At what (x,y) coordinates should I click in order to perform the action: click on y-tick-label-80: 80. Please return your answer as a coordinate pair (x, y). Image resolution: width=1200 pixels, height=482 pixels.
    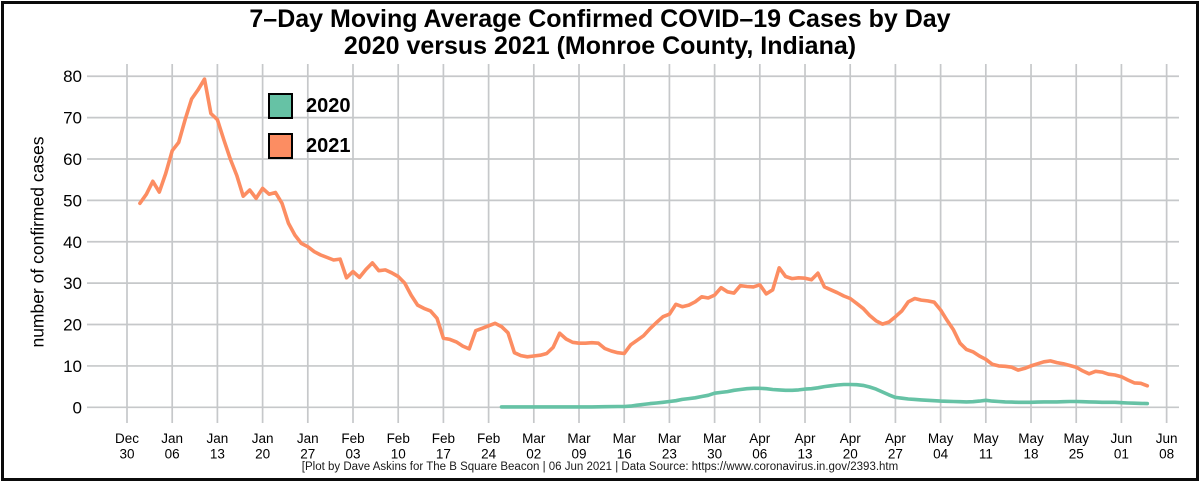
    Looking at the image, I should click on (72, 76).